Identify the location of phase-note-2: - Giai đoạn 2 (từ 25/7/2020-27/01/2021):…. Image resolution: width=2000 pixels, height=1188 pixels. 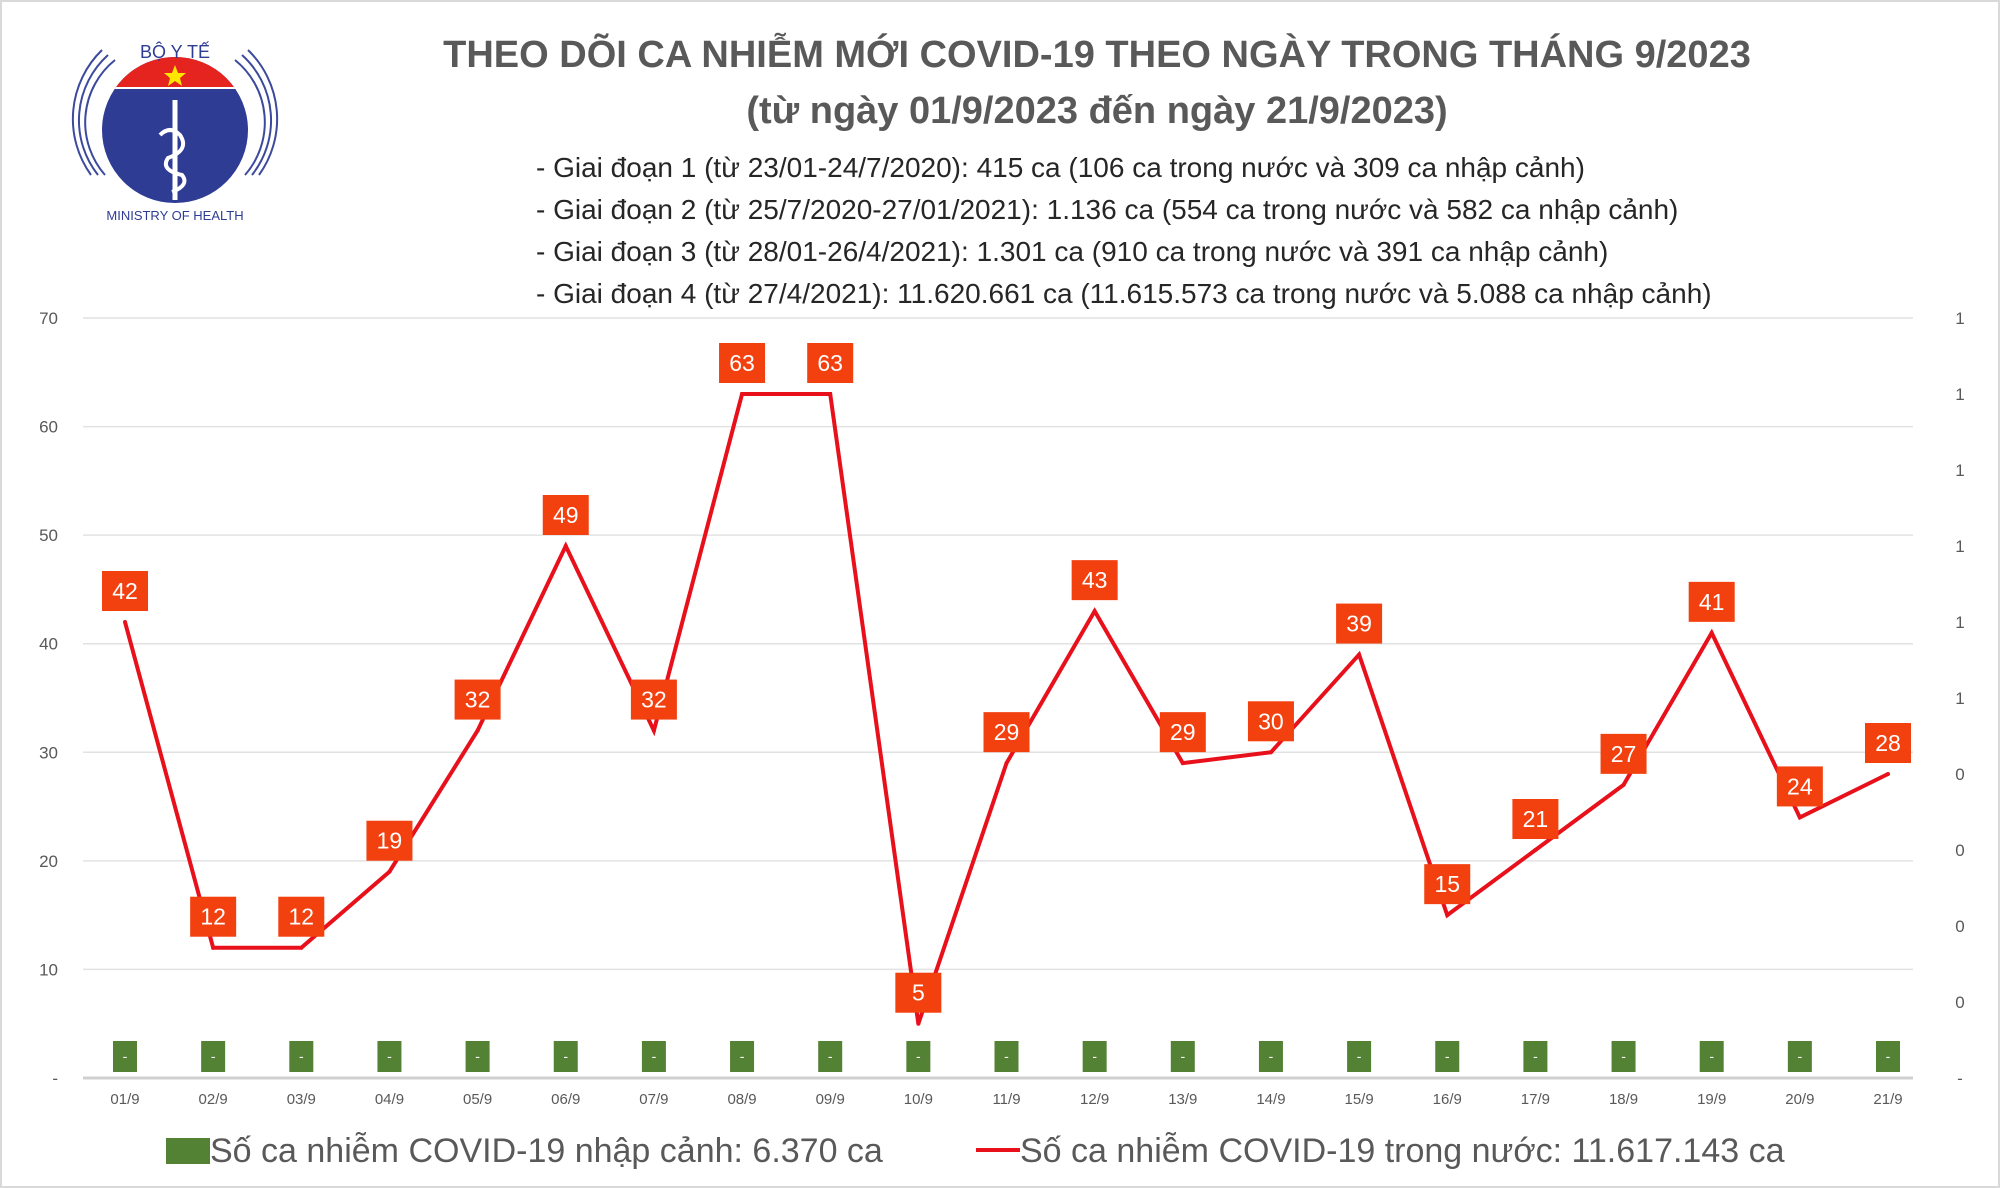
(1107, 209).